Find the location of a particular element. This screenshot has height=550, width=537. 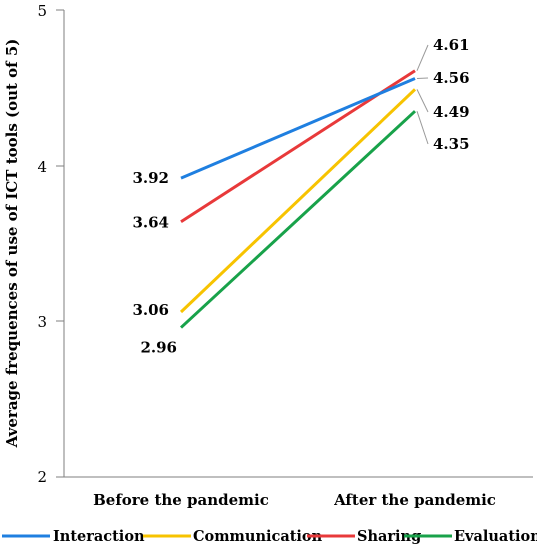

legend-label-communication: Communication is located at coordinates (258, 536).